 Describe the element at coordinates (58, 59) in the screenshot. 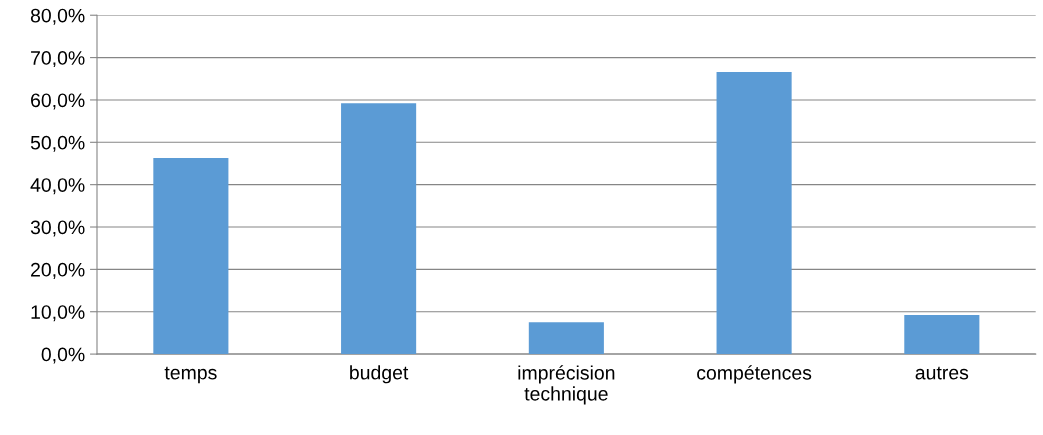

I see `y-tick-label: 70,0%` at that location.